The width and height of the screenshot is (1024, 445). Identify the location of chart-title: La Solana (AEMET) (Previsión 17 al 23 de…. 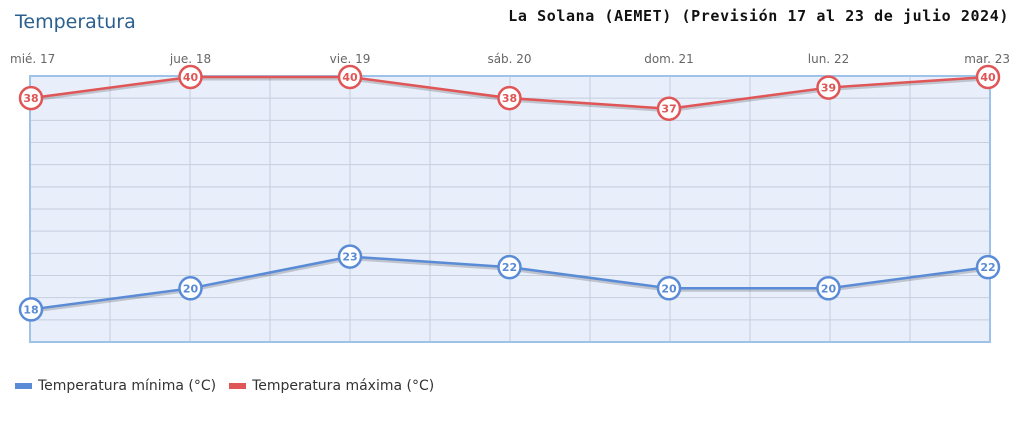
(758, 16).